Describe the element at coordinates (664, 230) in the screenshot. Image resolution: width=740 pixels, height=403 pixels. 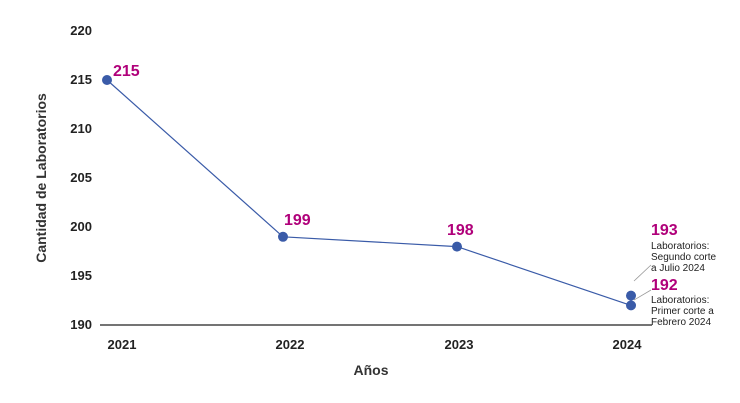
I see `data-label-2024-segundo-corte: 193` at that location.